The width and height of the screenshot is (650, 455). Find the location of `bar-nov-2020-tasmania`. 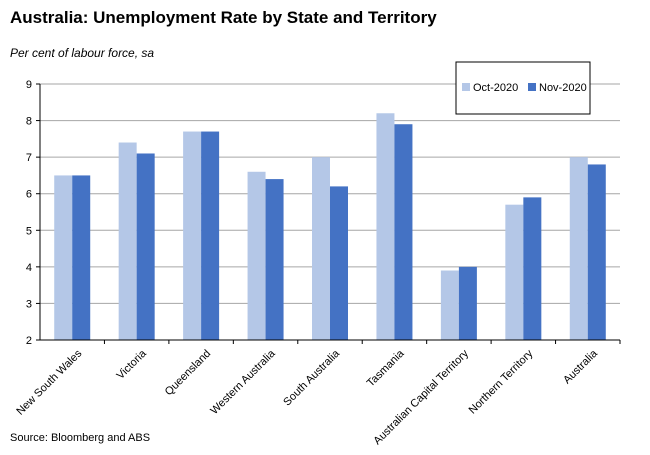

bar-nov-2020-tasmania is located at coordinates (403, 232).